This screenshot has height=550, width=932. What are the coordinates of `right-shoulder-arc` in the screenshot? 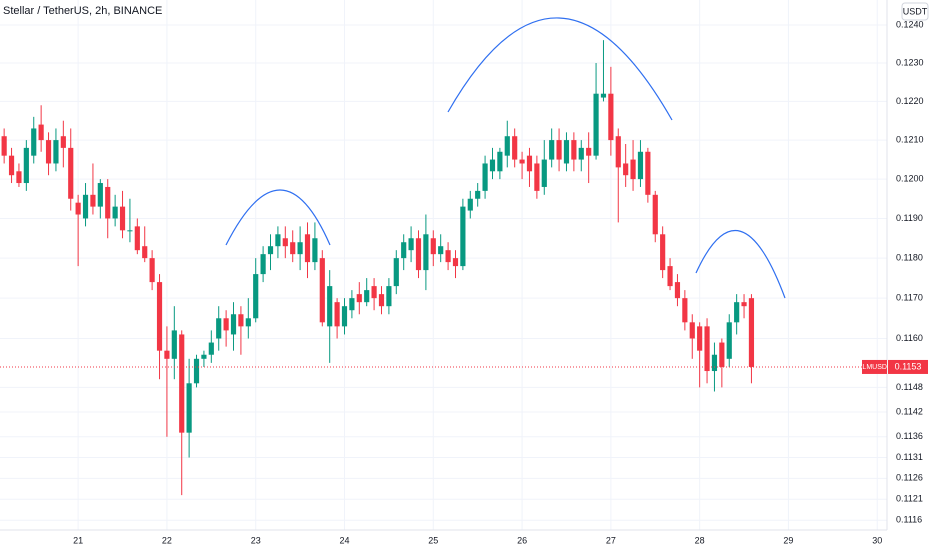 It's located at (740, 264).